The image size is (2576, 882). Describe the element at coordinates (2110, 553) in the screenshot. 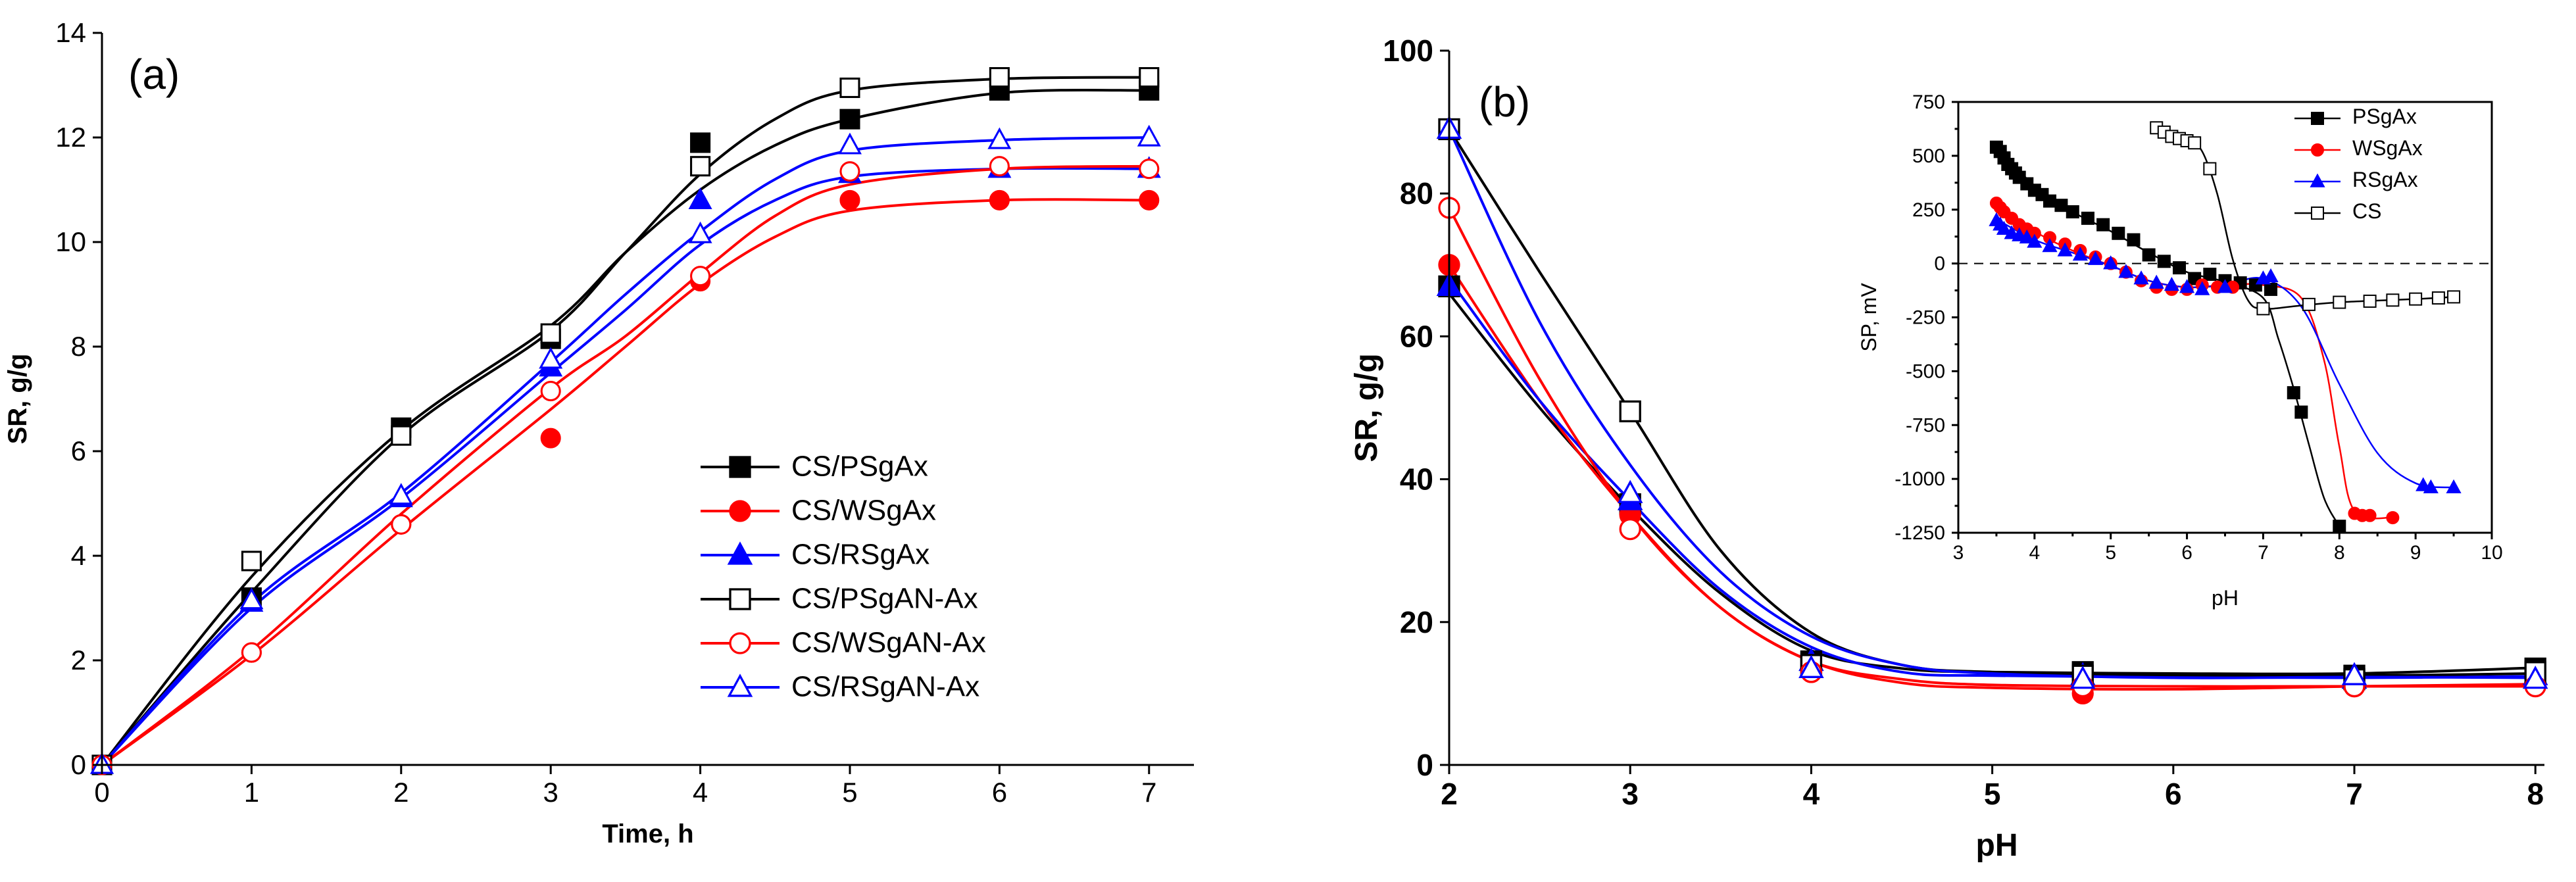

I see `x-tick-label: 5` at that location.